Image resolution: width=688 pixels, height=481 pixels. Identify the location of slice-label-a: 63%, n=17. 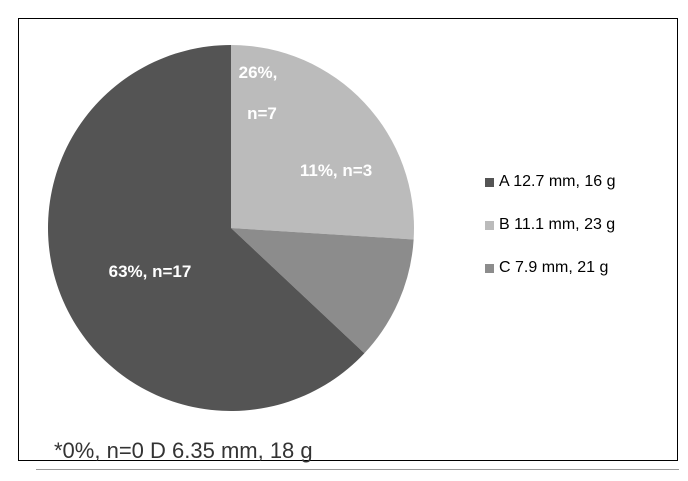
(150, 271).